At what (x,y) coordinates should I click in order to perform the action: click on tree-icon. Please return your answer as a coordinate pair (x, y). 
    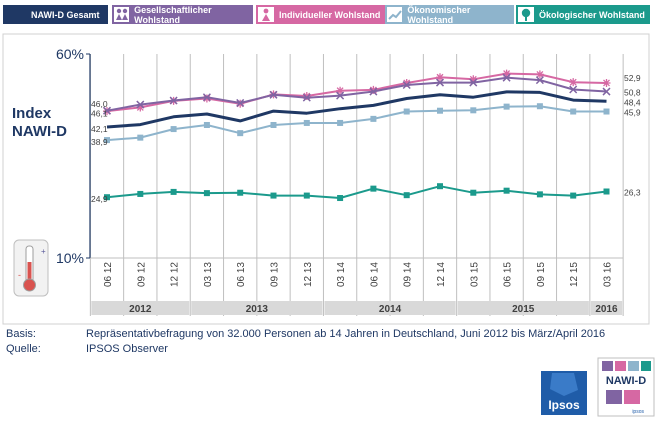
    Looking at the image, I should click on (526, 14).